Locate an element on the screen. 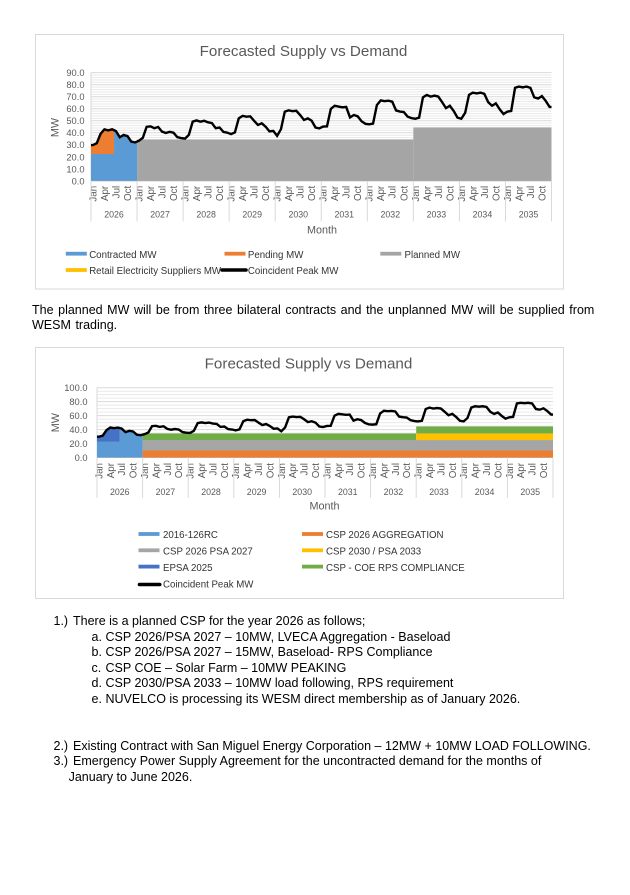 The width and height of the screenshot is (630, 895). svg-text:Retail Electricity Suppliers M: Retail Electricity Suppliers MW is located at coordinates (155, 271).